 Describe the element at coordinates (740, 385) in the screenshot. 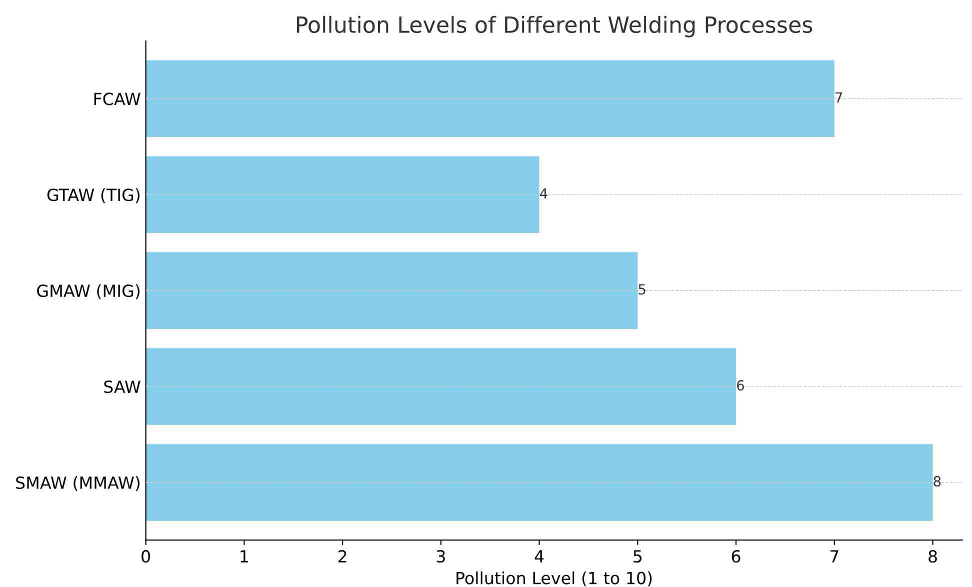

I see `data-label: 6` at that location.